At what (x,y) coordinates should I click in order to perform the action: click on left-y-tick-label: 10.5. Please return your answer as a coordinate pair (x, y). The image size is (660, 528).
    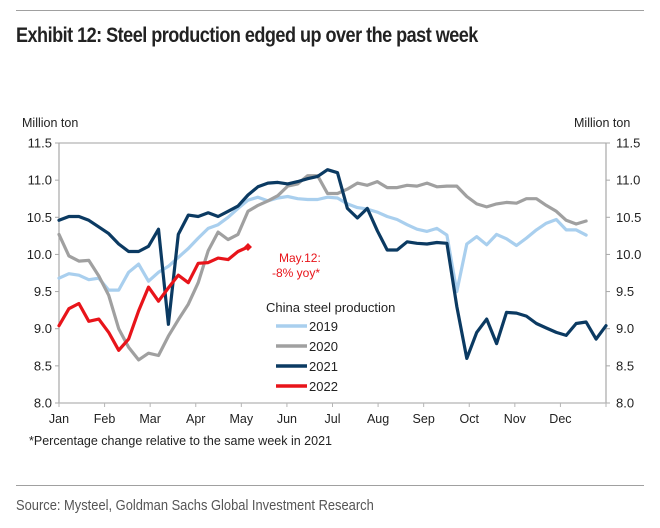
    Looking at the image, I should click on (39, 217).